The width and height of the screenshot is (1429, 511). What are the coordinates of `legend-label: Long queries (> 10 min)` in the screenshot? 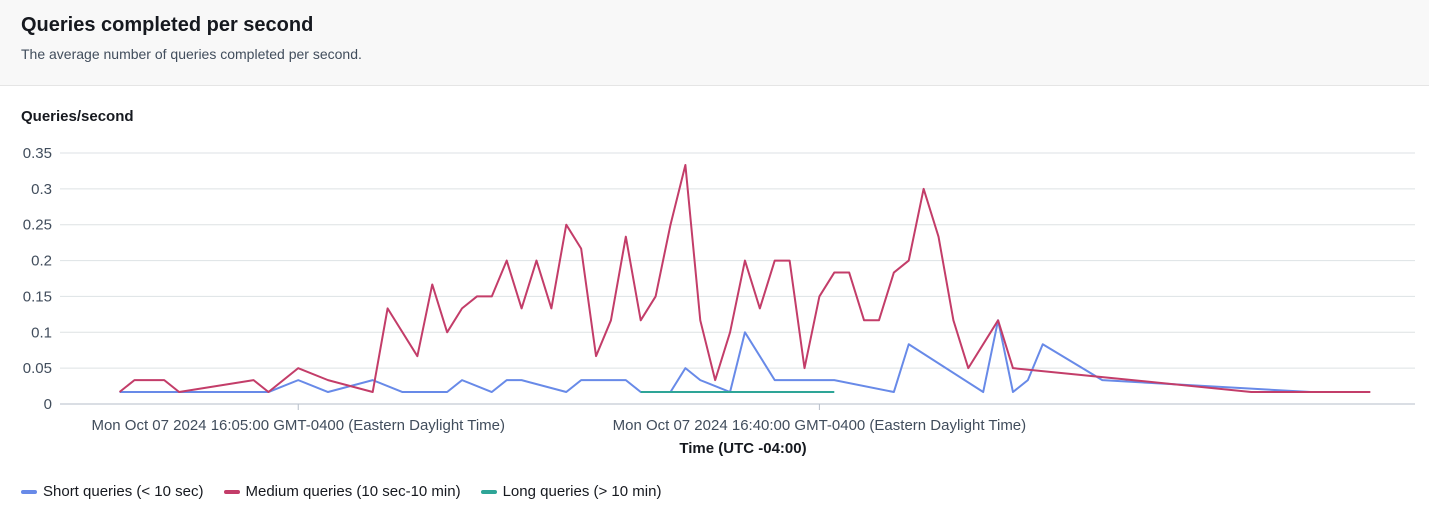 It's located at (582, 491).